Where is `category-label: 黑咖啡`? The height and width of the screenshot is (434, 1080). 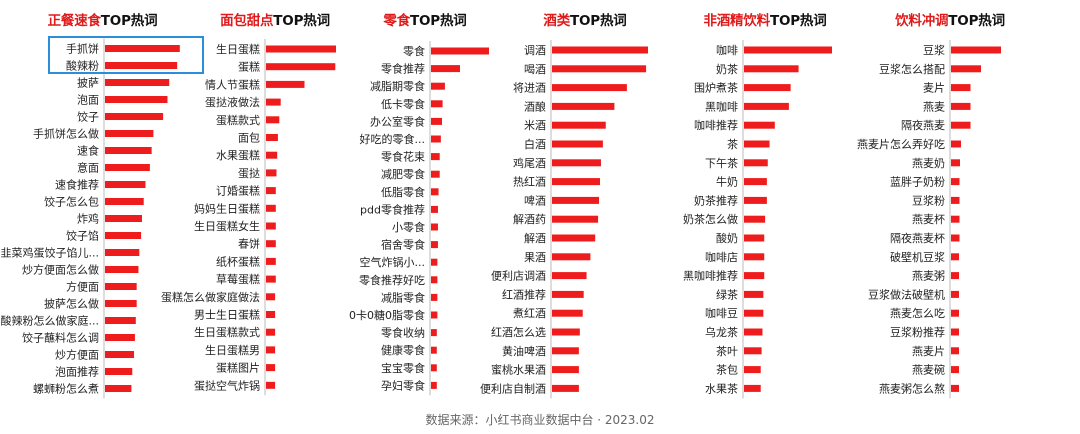
category-label: 黑咖啡 is located at coordinates (721, 106).